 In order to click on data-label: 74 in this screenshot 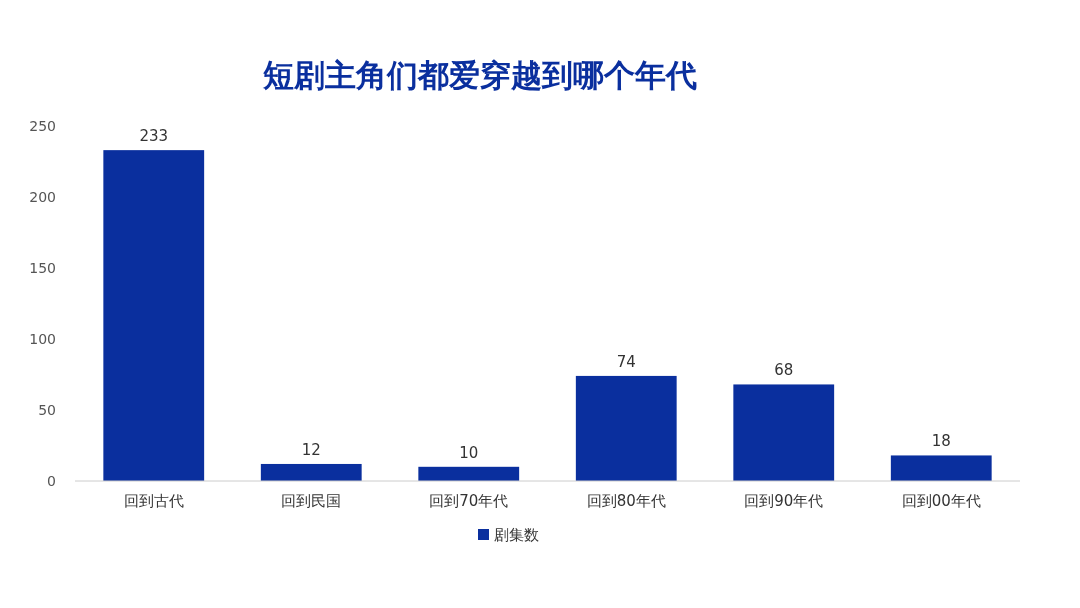, I will do `click(626, 361)`.